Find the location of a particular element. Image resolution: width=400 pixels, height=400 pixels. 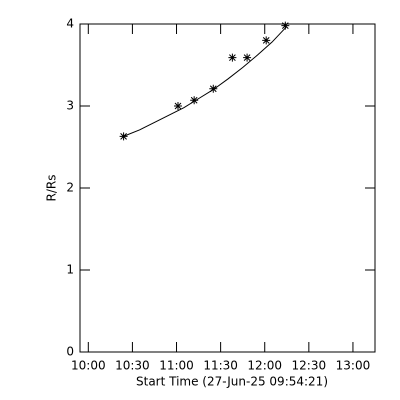

x-axis-label: Start Time (27-Jun-25 09:54:21) is located at coordinates (232, 382).